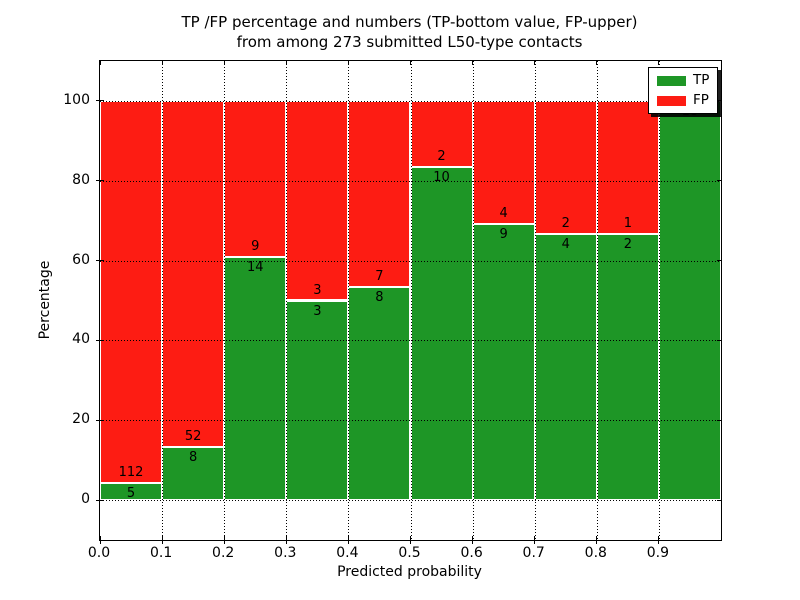  Describe the element at coordinates (317, 311) in the screenshot. I see `bar-tp-count-label: 3` at that location.